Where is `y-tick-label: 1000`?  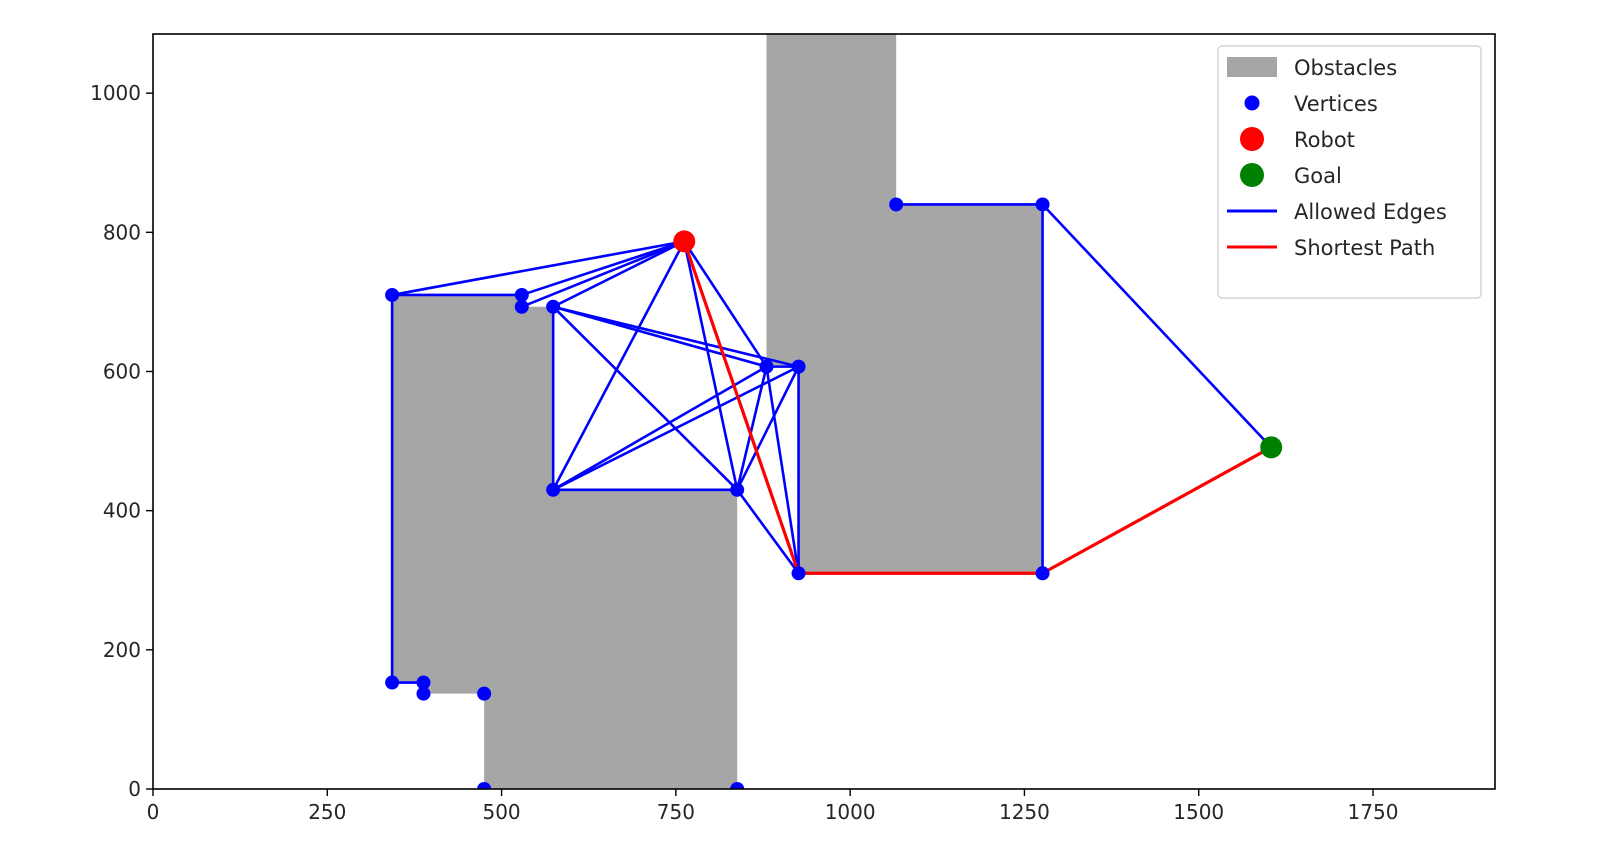 y-tick-label: 1000 is located at coordinates (115, 93).